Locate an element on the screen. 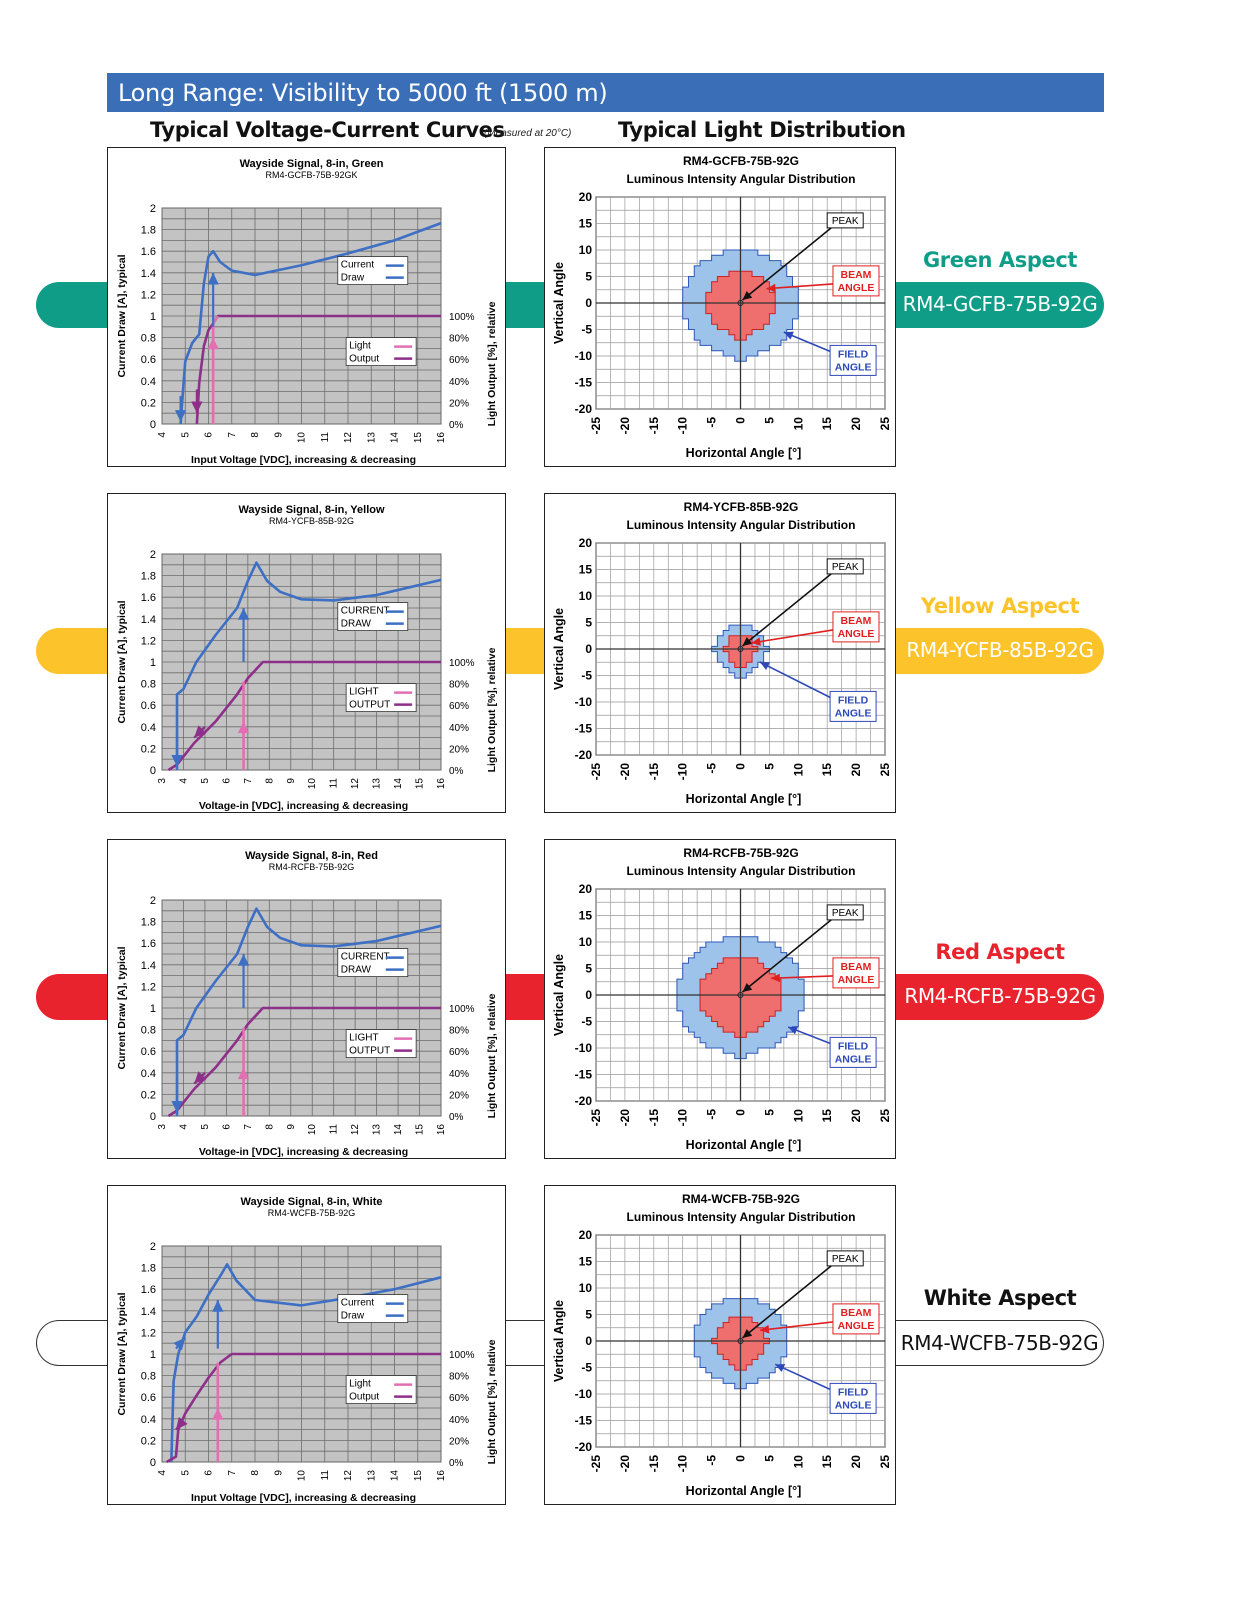  field-box is located at coordinates (853, 1398).